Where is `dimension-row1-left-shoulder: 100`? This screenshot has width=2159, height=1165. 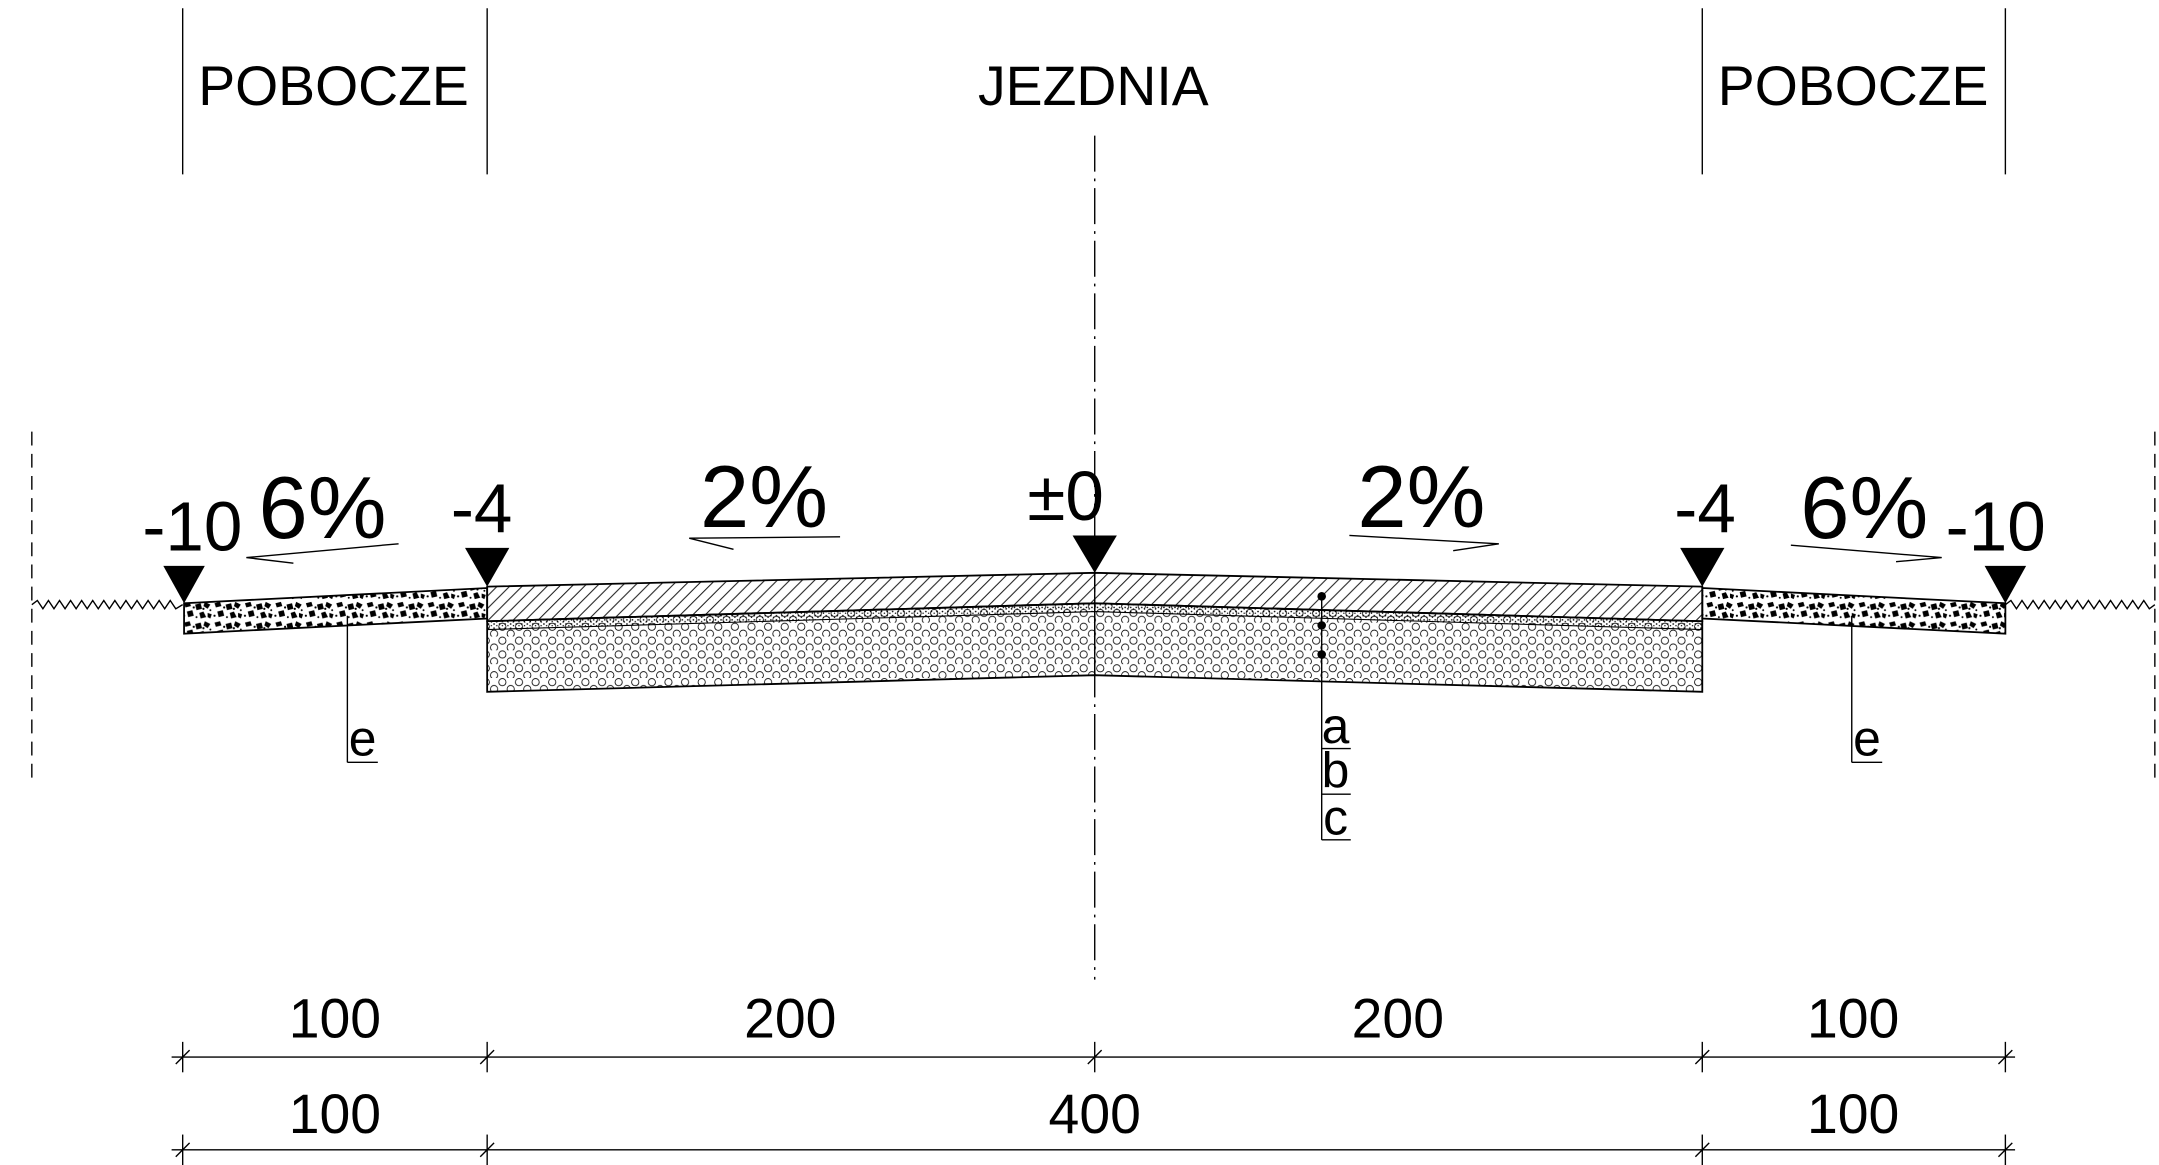 dimension-row1-left-shoulder: 100 is located at coordinates (335, 1019).